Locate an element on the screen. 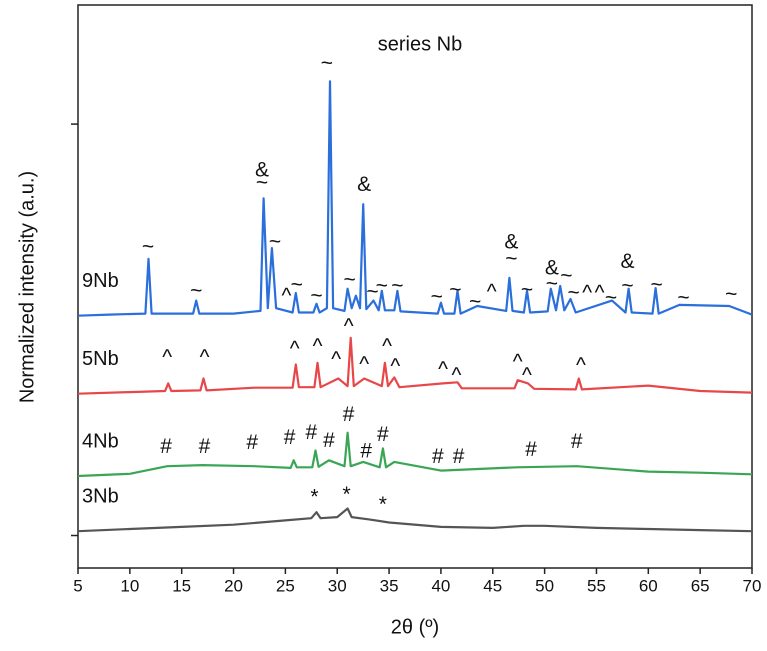 The image size is (767, 651). series-label: 5Nb is located at coordinates (100, 359).